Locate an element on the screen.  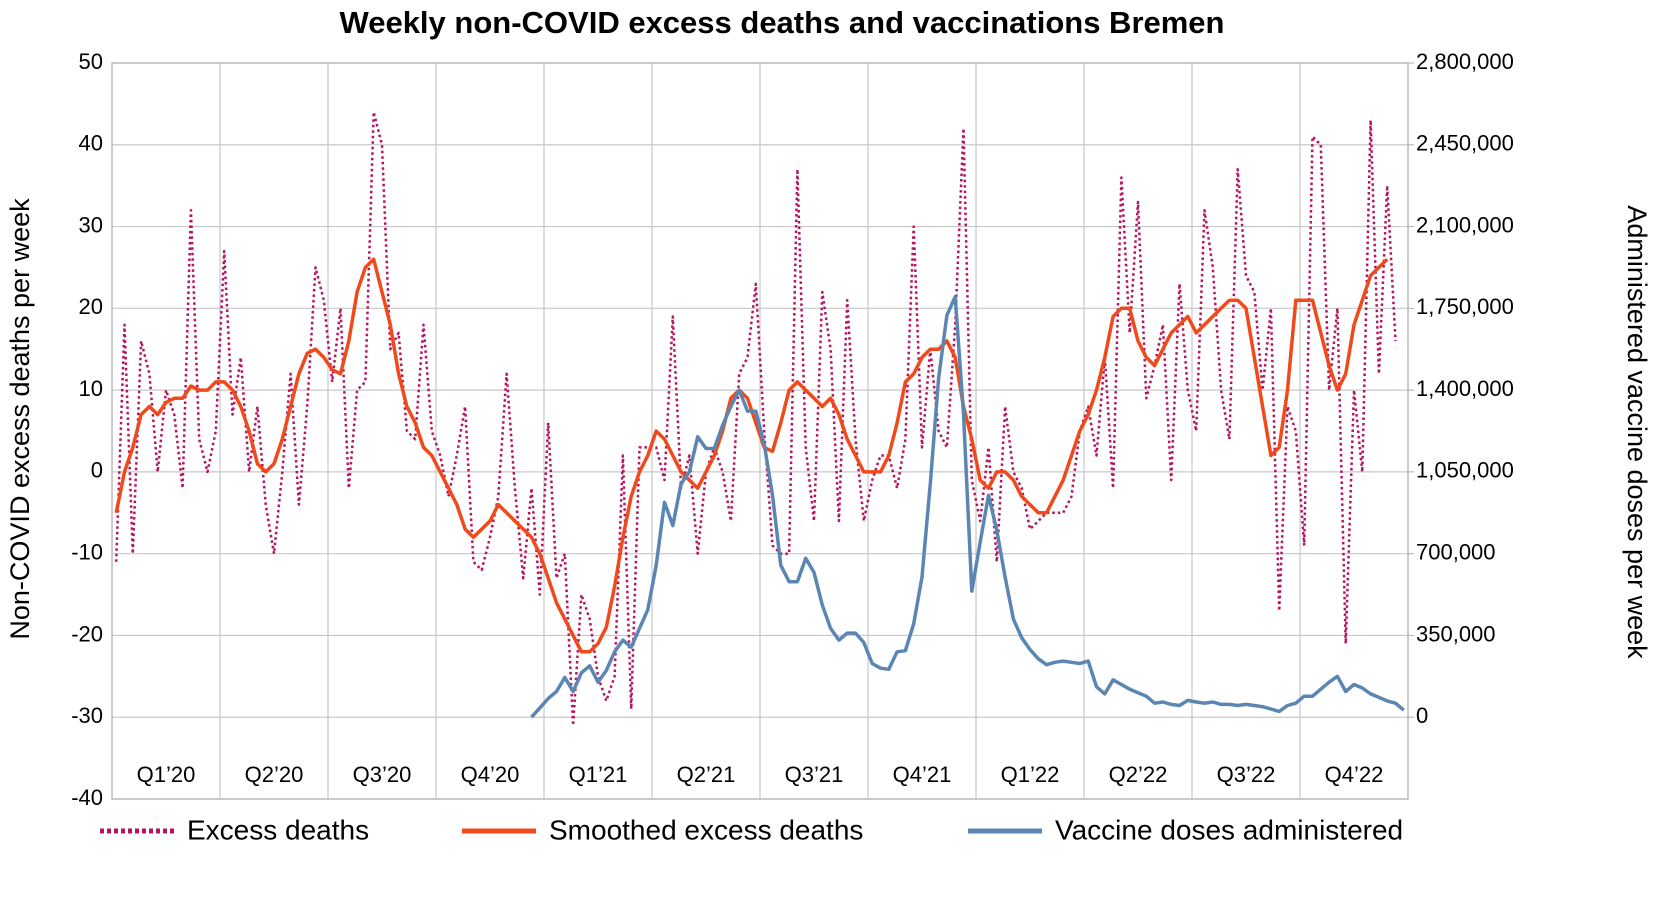
y-tick-label: 40 is located at coordinates (91, 143).